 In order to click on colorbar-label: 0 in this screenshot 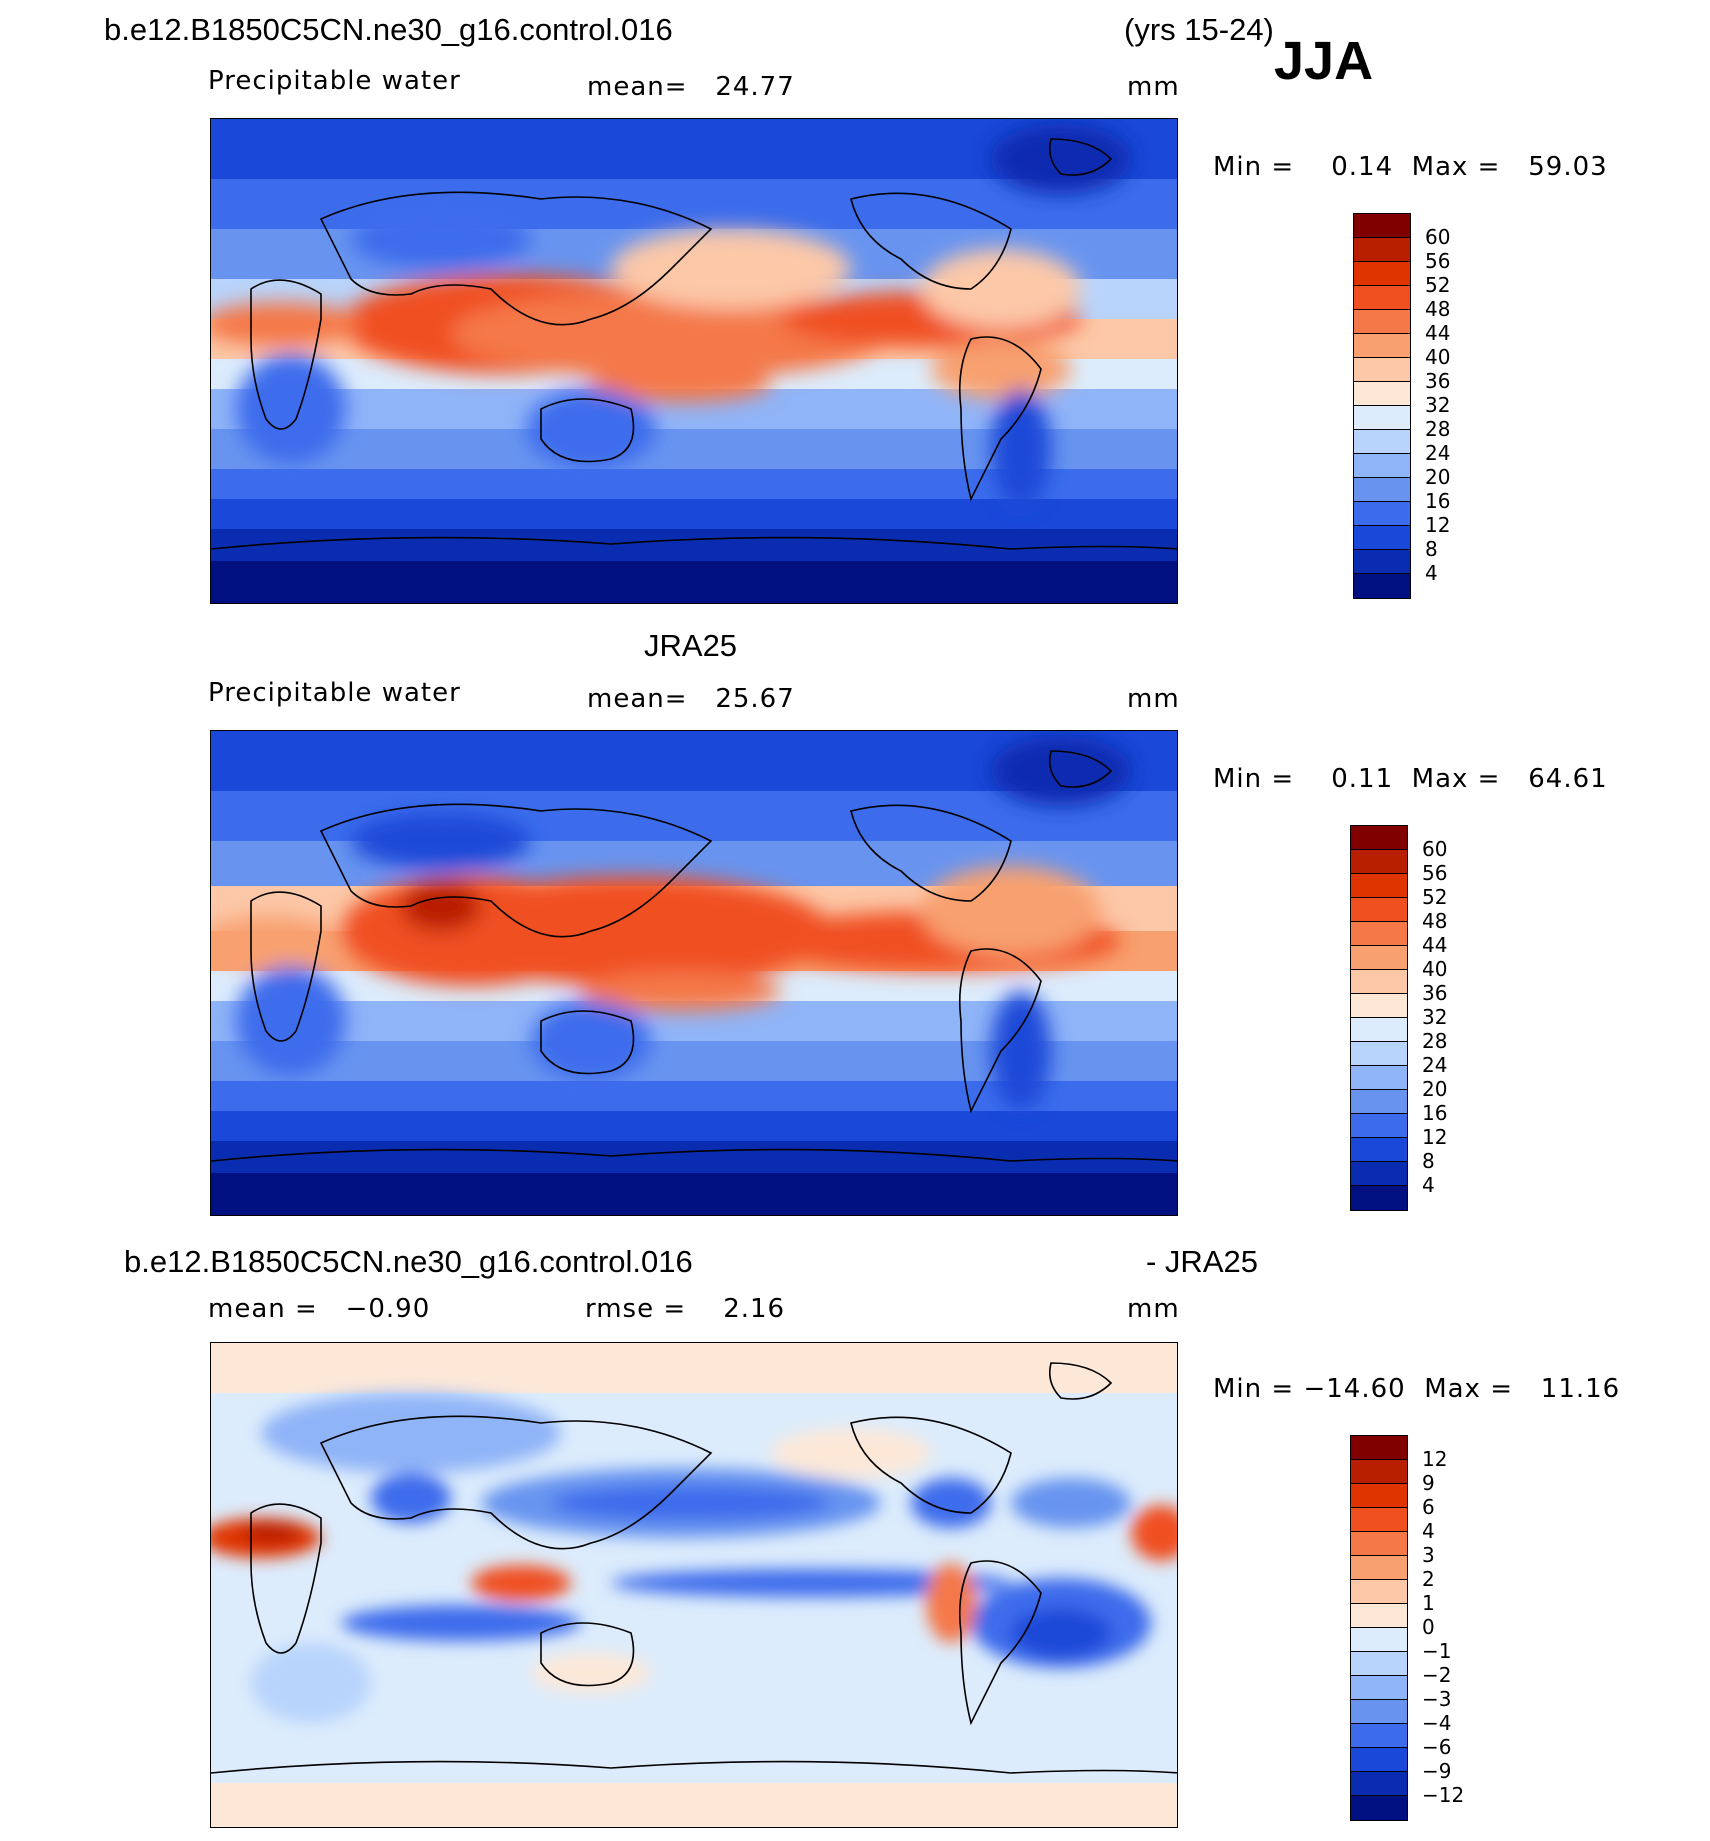, I will do `click(1428, 1627)`.